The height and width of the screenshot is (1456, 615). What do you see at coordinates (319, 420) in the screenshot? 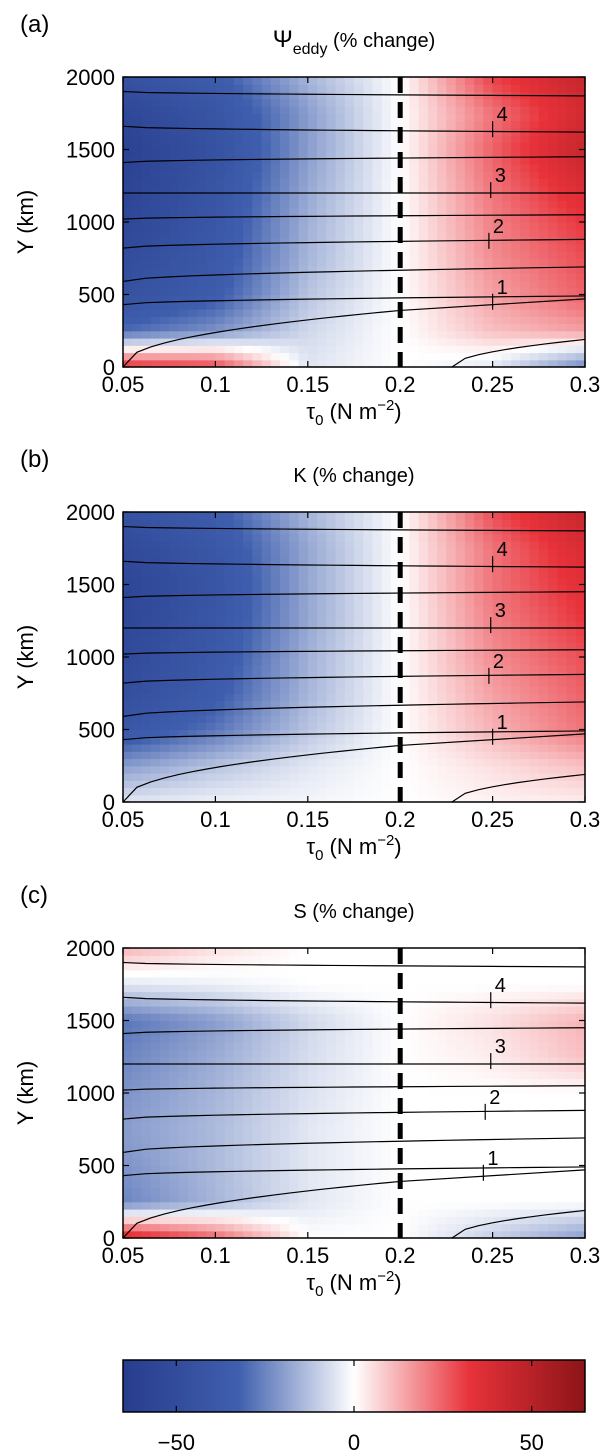
I see `x-label-subscript: 0` at bounding box center [319, 420].